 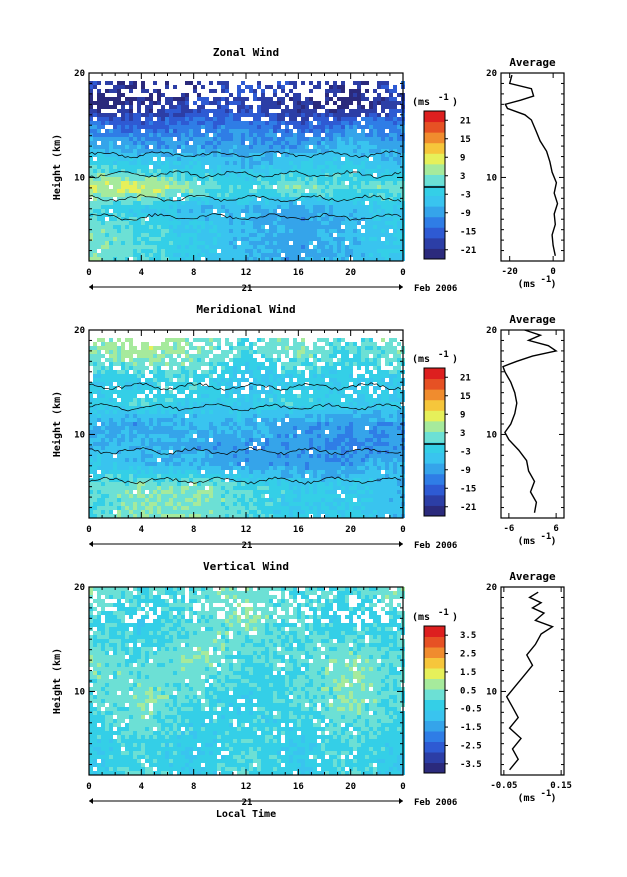 What do you see at coordinates (465, 471) in the screenshot?
I see `colorbar-tick-label: -9` at bounding box center [465, 471].